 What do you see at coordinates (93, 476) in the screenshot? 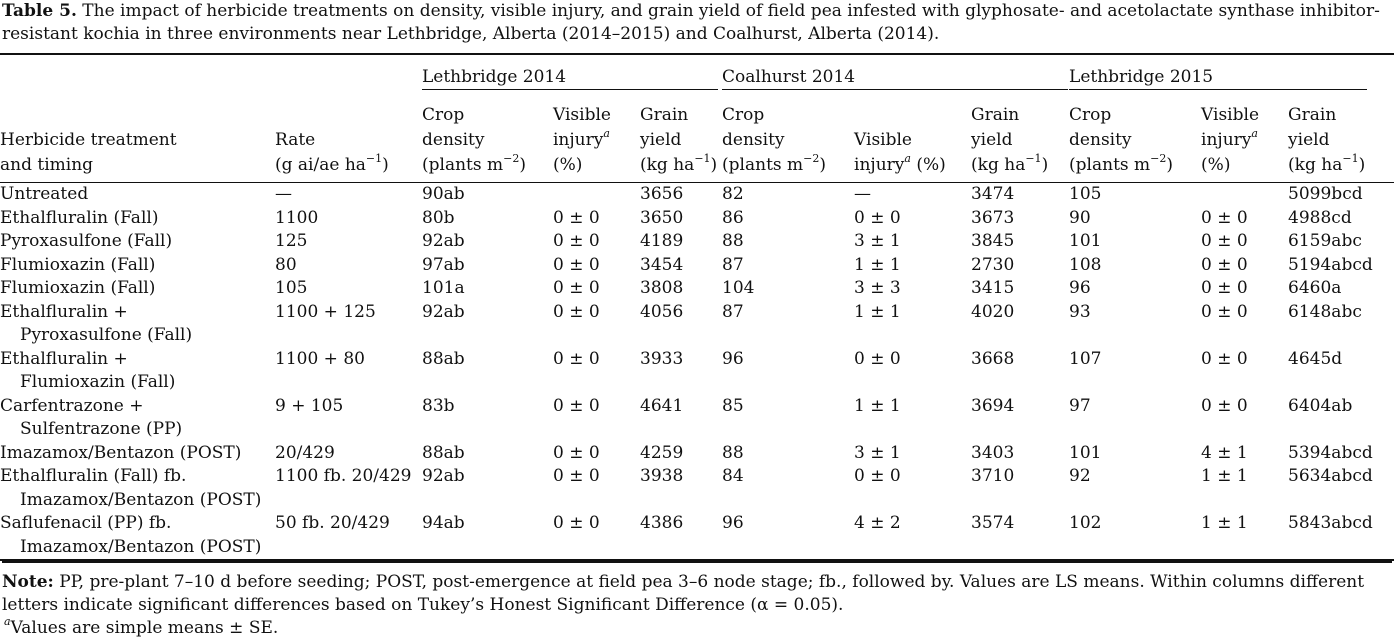
I see `treatment-line-1: Ethalfluralin (Fall) fb.` at bounding box center [93, 476].